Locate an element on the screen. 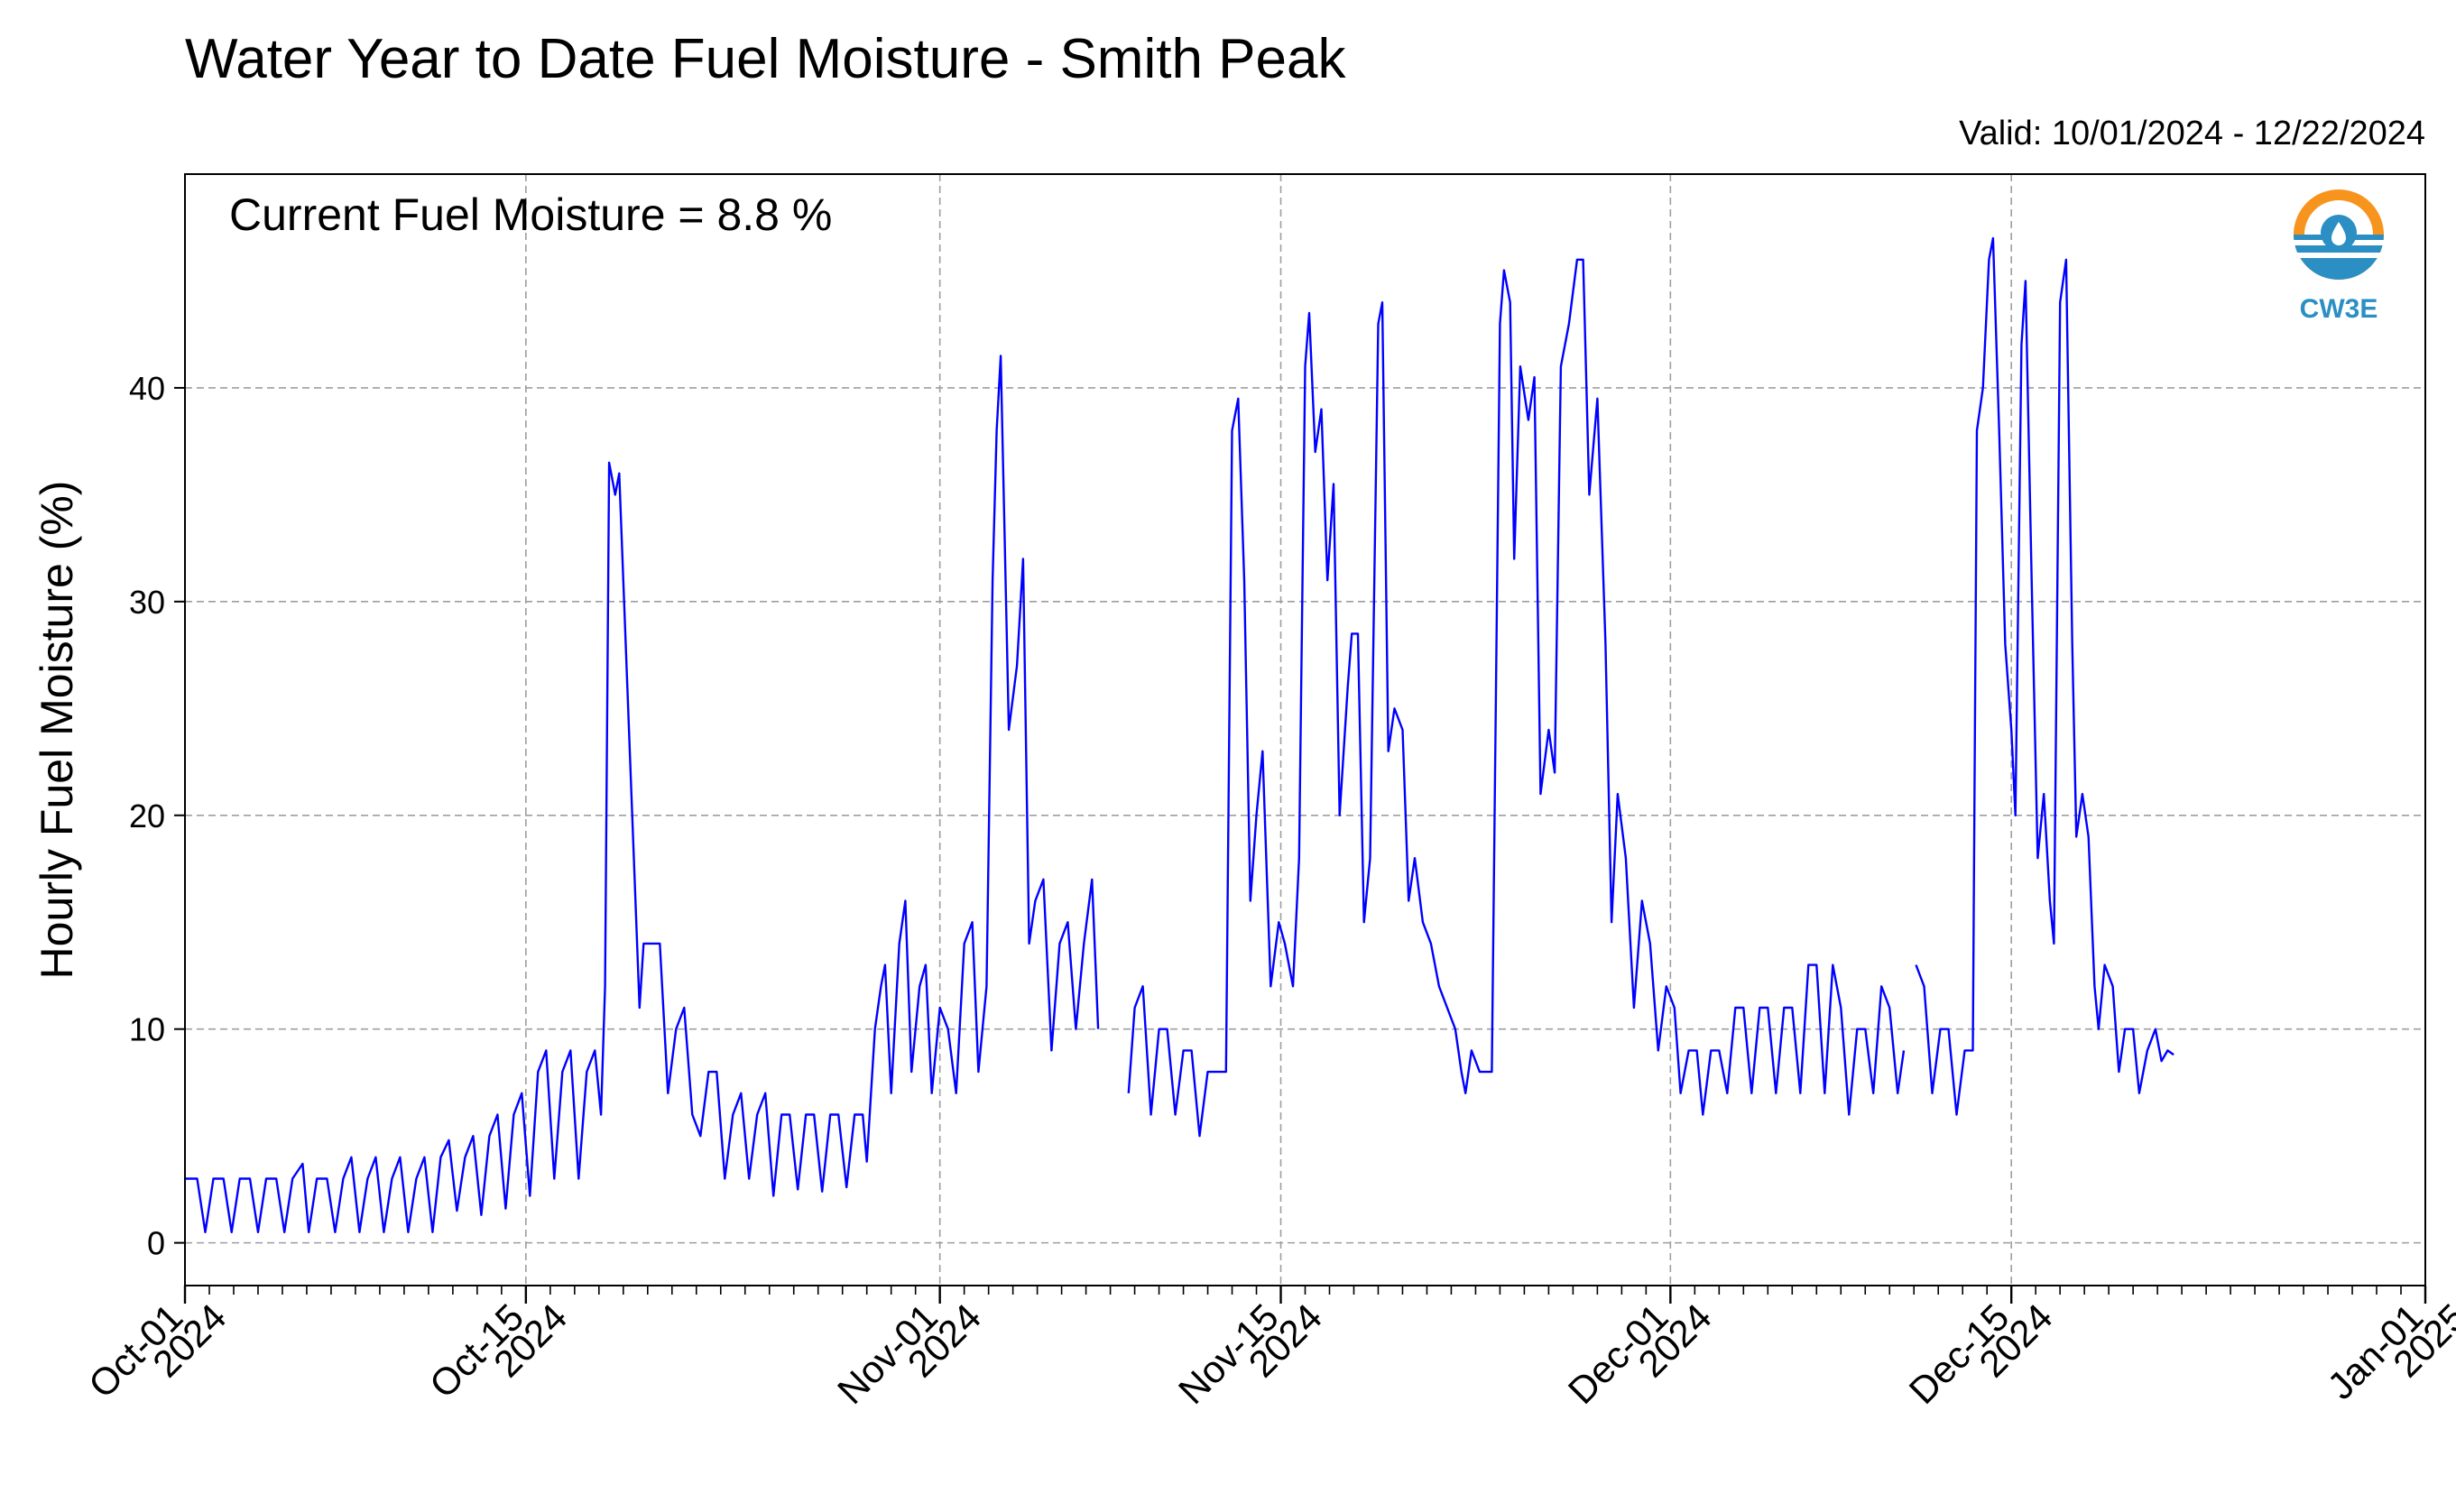  y-tick-label: 30 is located at coordinates (147, 602).